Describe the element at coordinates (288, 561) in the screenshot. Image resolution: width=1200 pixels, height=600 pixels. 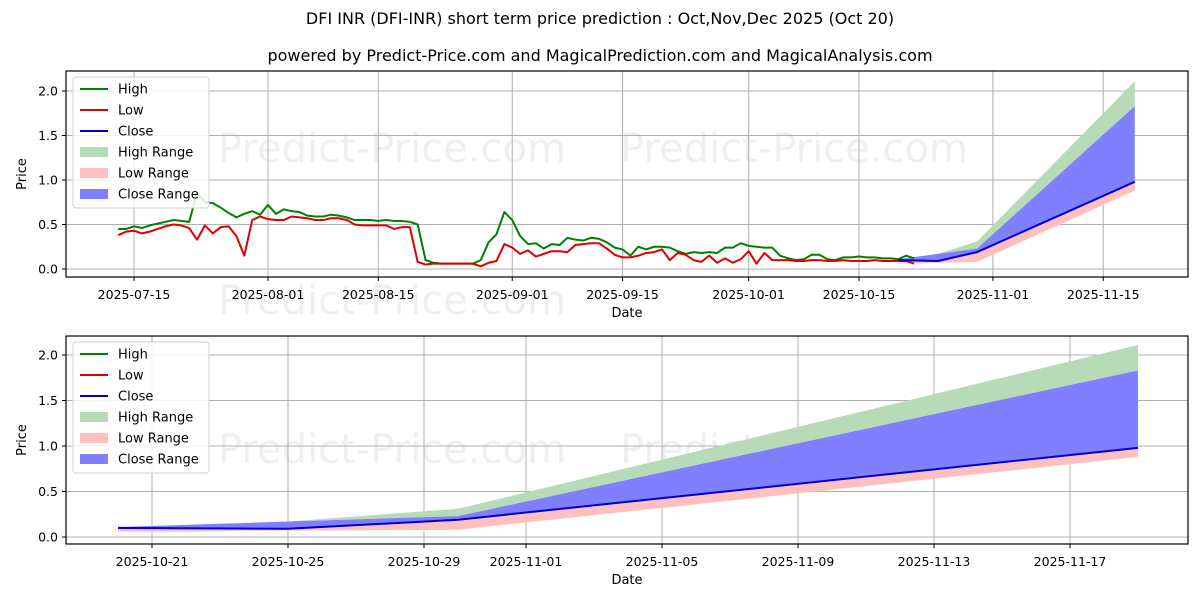
I see `x-tick-label: 2025-10-25` at that location.